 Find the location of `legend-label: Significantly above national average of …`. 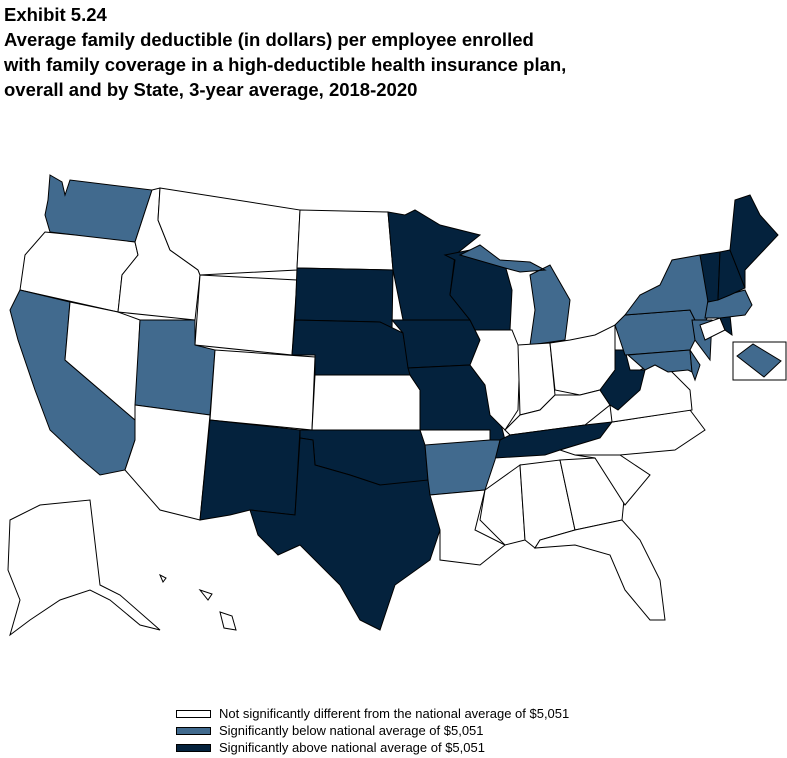

legend-label: Significantly above national average of … is located at coordinates (352, 747).